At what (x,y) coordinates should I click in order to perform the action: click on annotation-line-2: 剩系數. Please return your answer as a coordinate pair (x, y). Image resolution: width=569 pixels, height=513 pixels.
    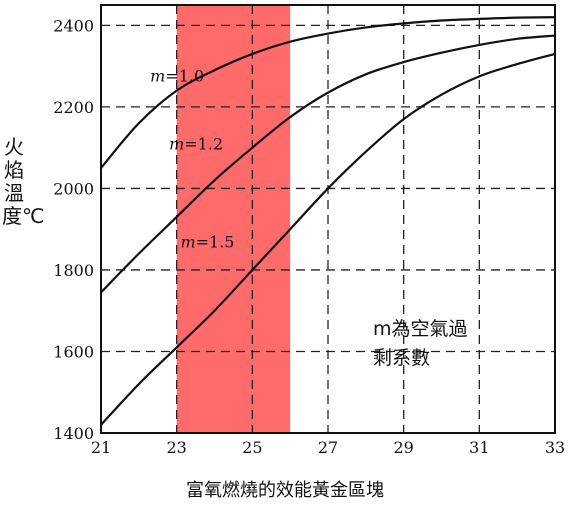
    Looking at the image, I should click on (401, 358).